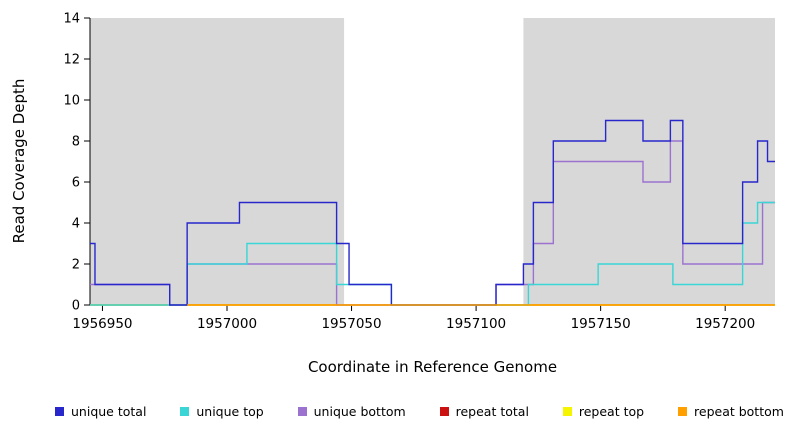  Describe the element at coordinates (71, 60) in the screenshot. I see `y-tick-label: 12` at that location.